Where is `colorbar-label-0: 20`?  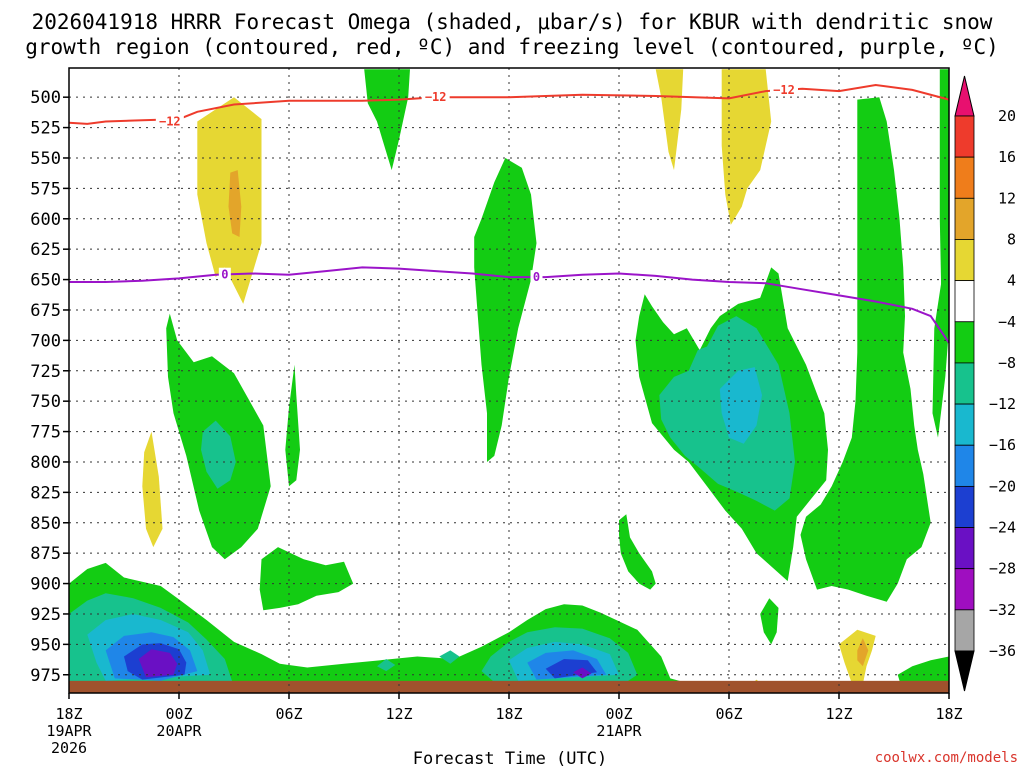
colorbar-label-0: 20 is located at coordinates (1007, 116).